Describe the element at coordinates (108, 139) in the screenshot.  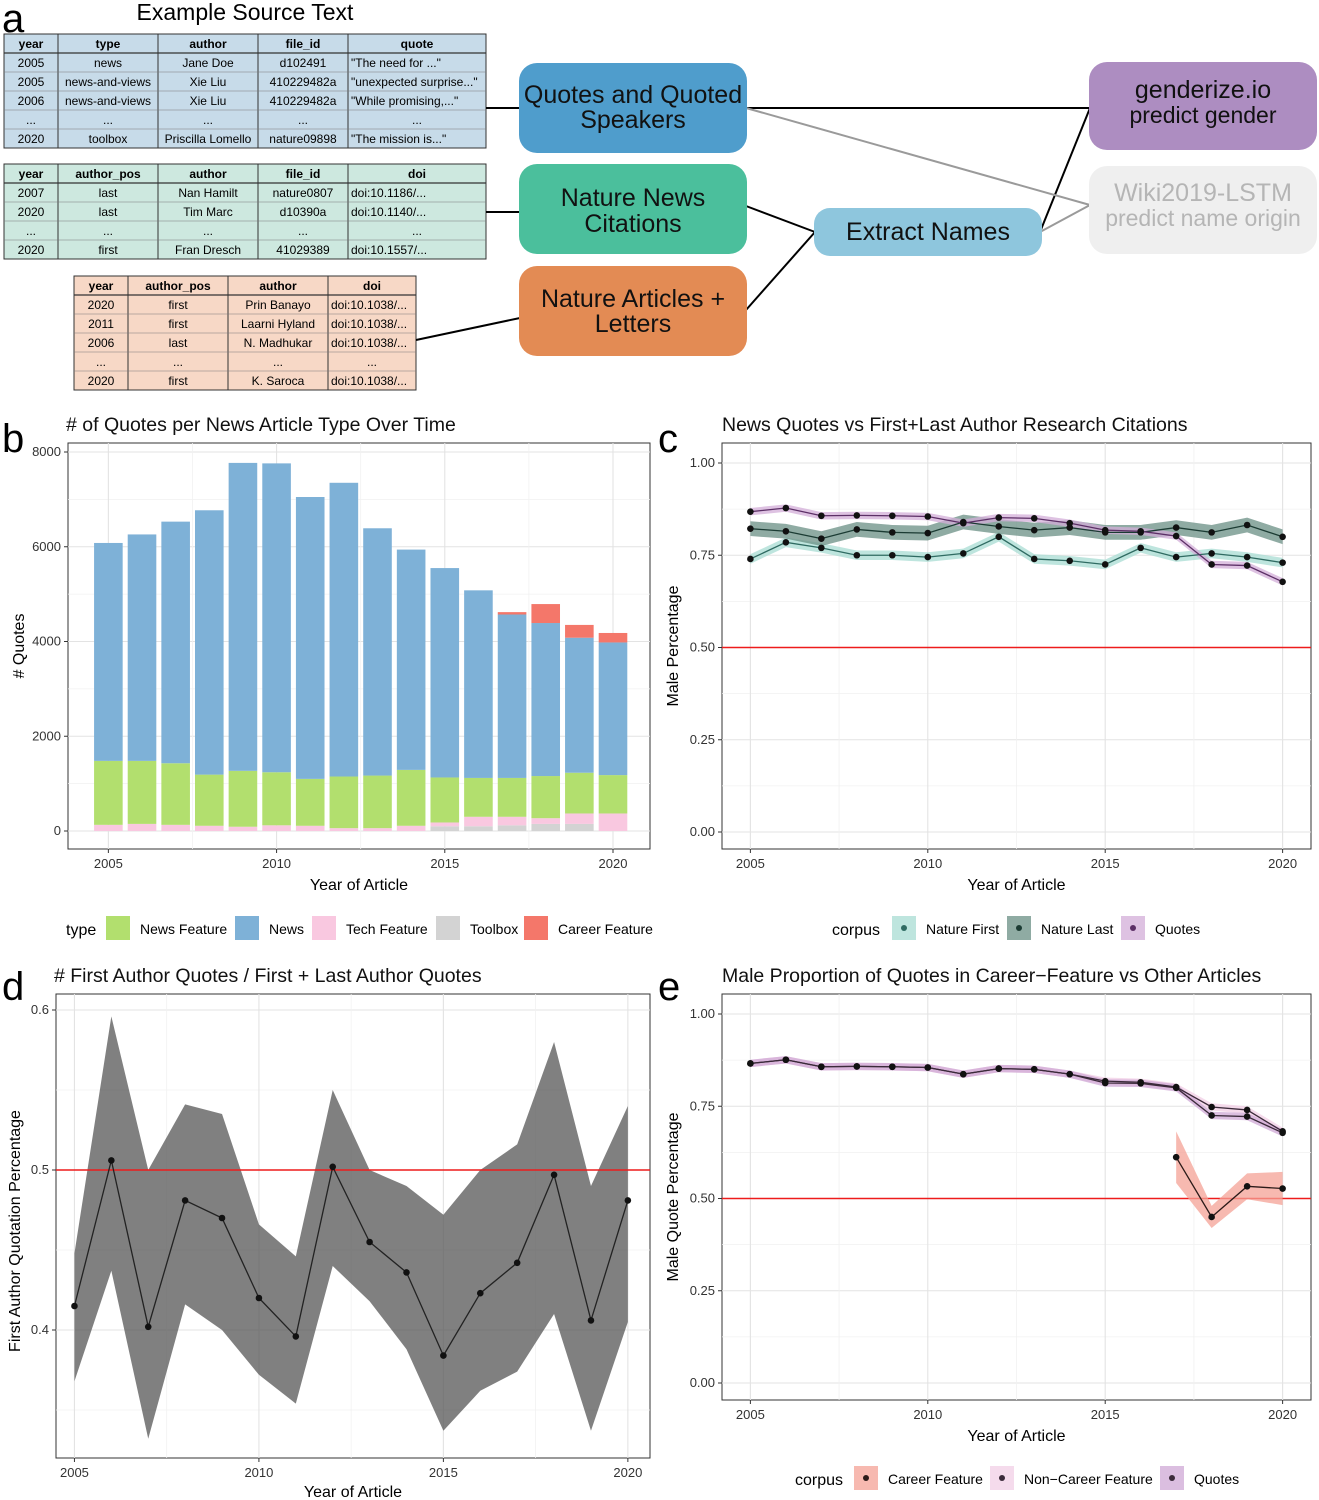
I see `table-cell: toolbox` at that location.